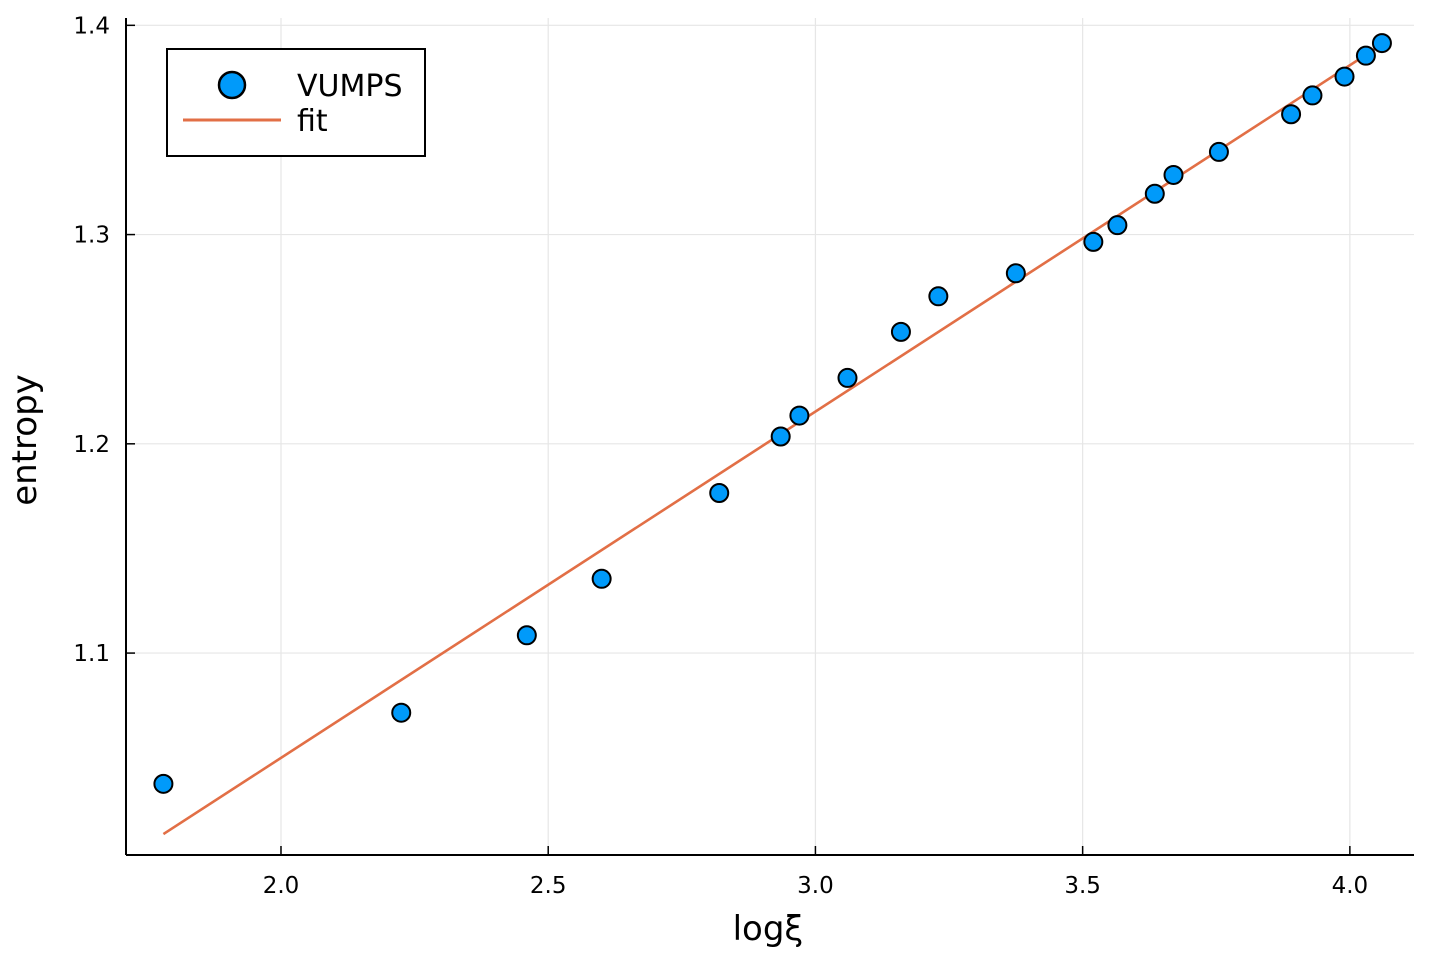 The width and height of the screenshot is (1433, 957). Describe the element at coordinates (312, 121) in the screenshot. I see `legend-label-fit: fit` at that location.